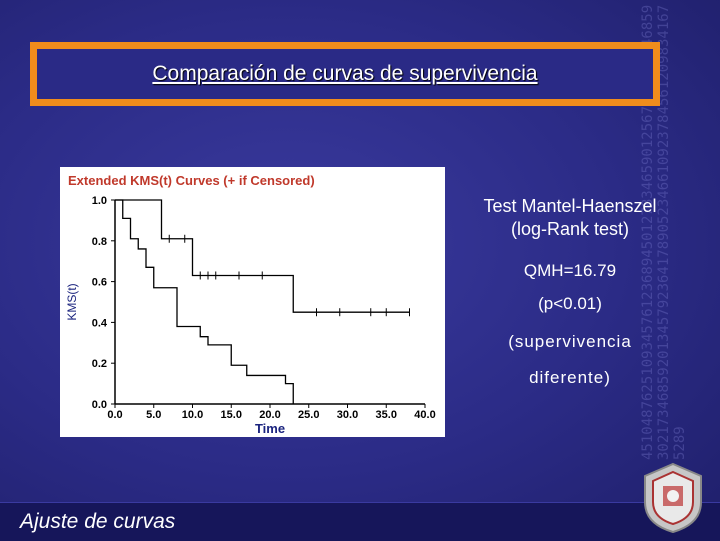  I want to click on series-line-farmaco, so click(262, 256).